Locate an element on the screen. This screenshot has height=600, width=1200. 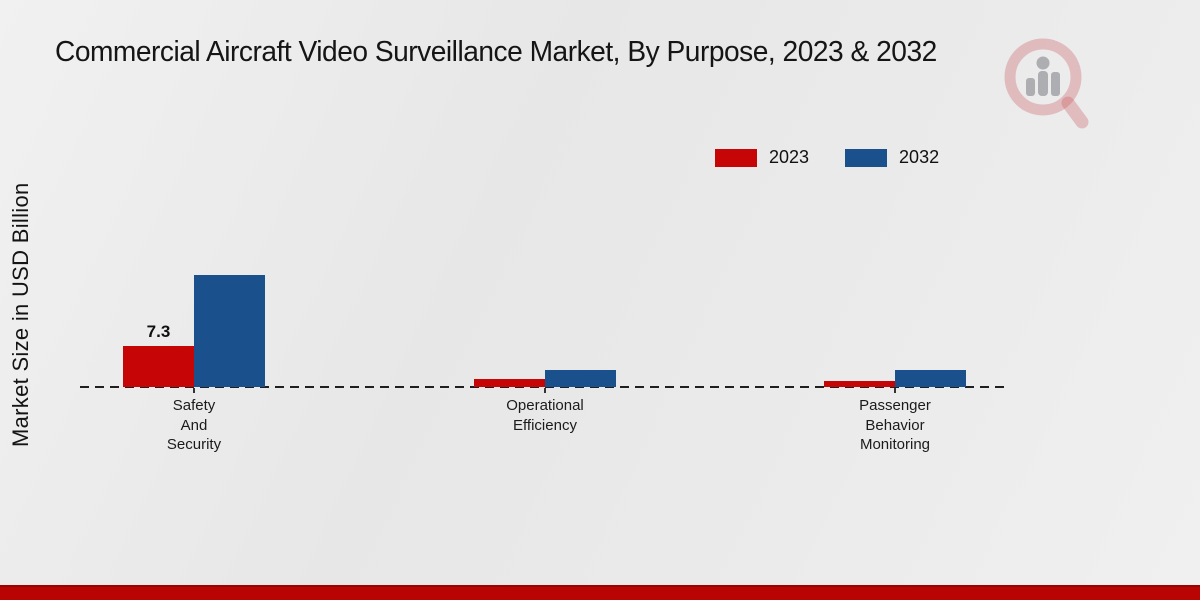
brand-logo-watermark is located at coordinates (1045, 80).